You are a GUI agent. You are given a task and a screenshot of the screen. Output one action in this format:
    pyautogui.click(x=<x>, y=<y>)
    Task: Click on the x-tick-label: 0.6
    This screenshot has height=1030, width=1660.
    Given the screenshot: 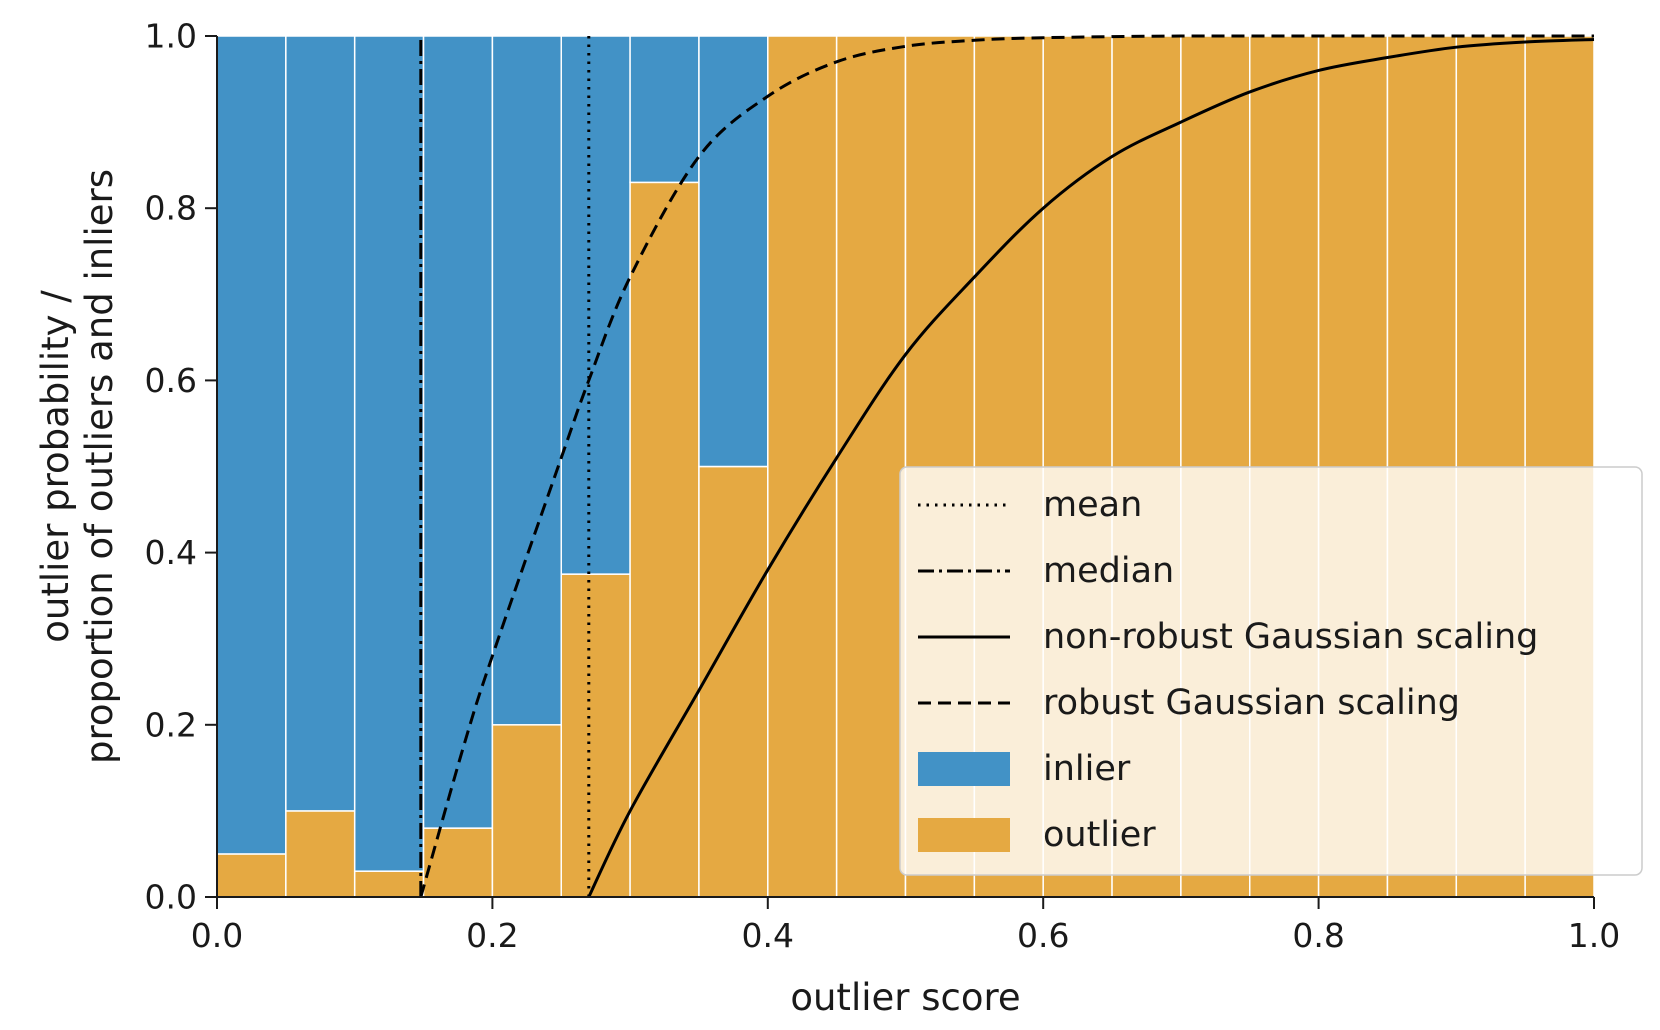 What is the action you would take?
    pyautogui.click(x=1043, y=935)
    